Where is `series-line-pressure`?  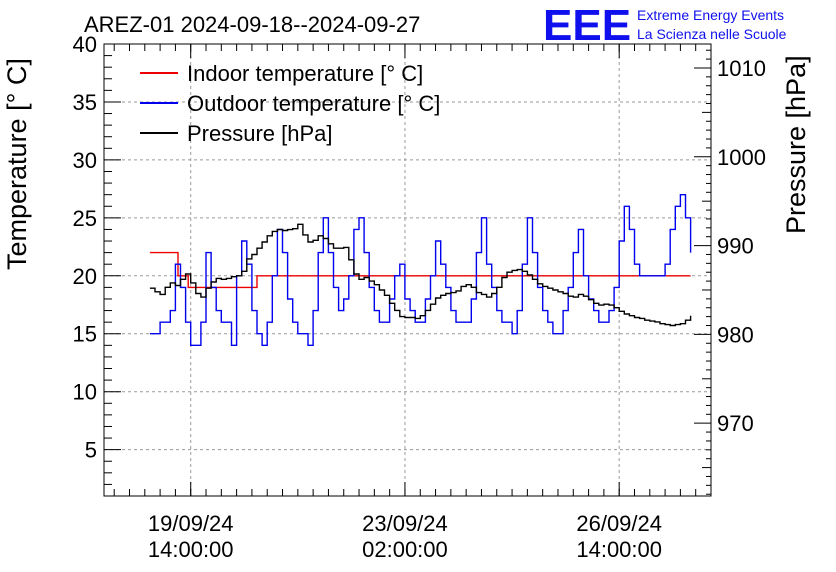 series-line-pressure is located at coordinates (420, 275).